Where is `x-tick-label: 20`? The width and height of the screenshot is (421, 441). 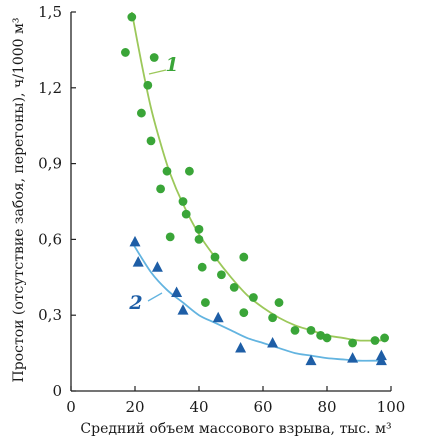 x-tick-label: 20 is located at coordinates (134, 407).